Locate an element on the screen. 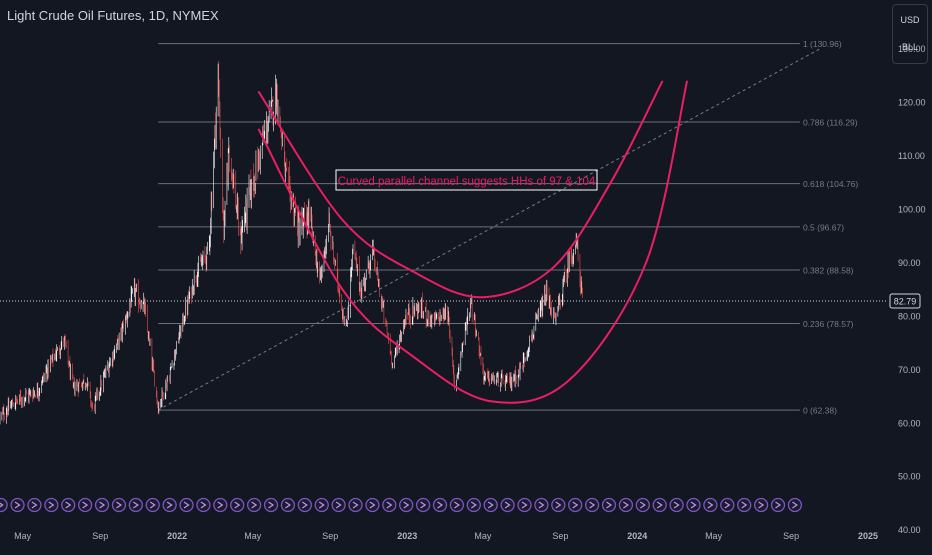 Image resolution: width=932 pixels, height=555 pixels. time-tick-label: 2025 is located at coordinates (868, 536).